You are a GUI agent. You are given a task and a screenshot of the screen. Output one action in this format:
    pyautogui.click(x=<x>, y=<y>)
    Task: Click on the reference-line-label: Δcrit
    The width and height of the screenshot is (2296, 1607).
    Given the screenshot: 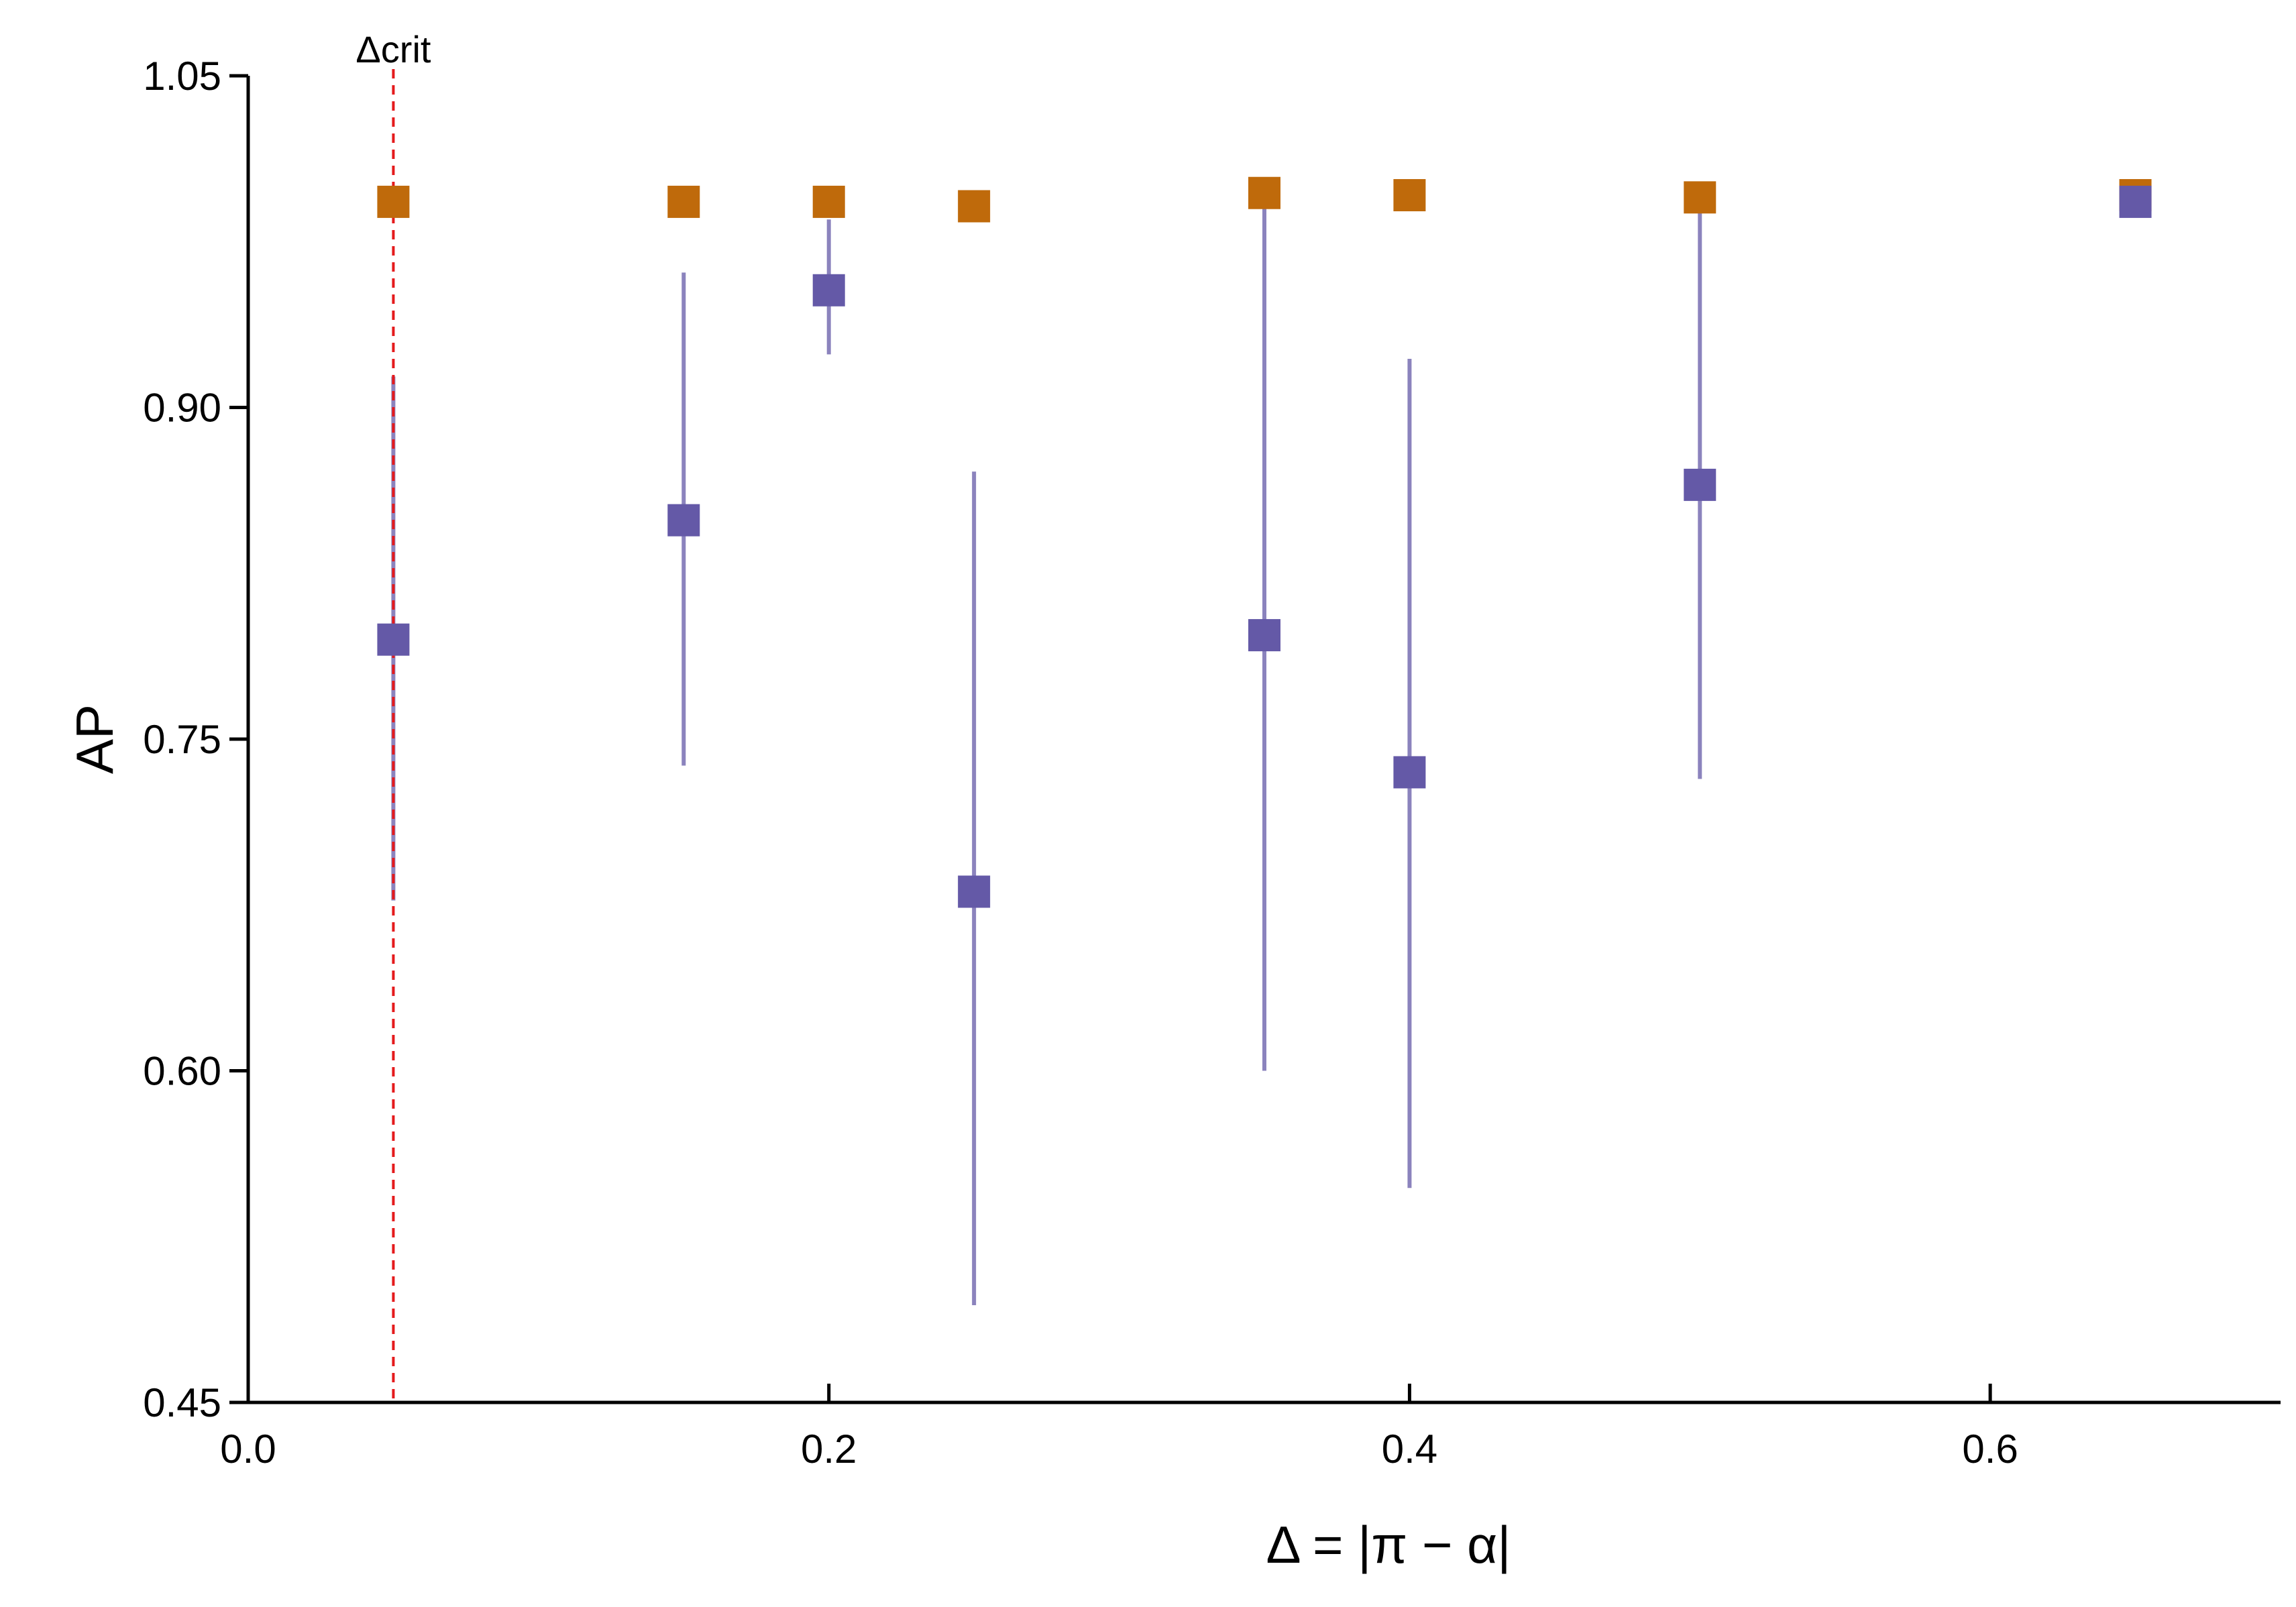 What is the action you would take?
    pyautogui.click(x=393, y=49)
    